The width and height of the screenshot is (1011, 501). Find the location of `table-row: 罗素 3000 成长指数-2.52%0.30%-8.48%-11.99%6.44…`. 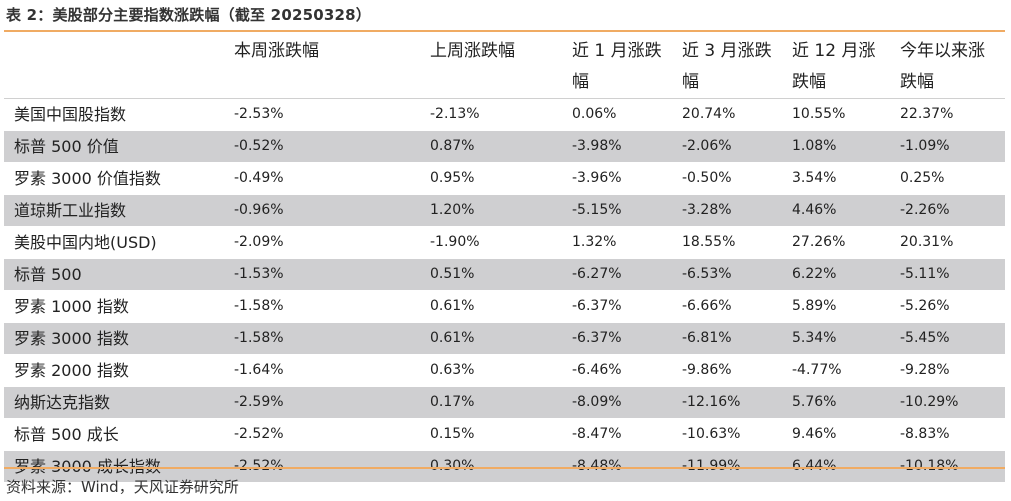

table-row: 罗素 3000 成长指数-2.52%0.30%-8.48%-11.99%6.44… is located at coordinates (504, 466).